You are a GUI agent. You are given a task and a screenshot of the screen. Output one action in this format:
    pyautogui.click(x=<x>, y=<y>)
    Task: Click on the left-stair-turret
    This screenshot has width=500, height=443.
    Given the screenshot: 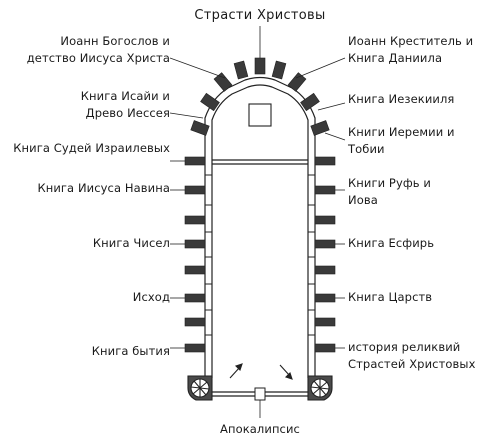 What is the action you would take?
    pyautogui.click(x=200, y=388)
    